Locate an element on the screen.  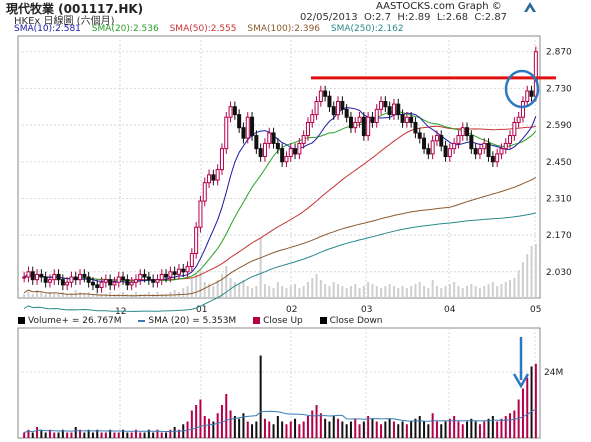
volume-legend-sma-label: SMA (20) = 5.353M is located at coordinates (192, 321).